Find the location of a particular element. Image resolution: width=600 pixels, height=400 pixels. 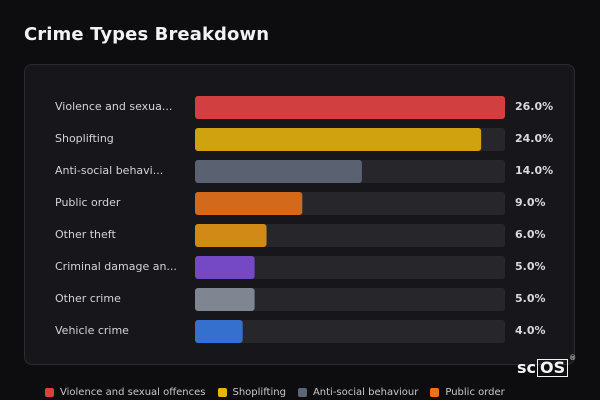

logo-boxed-text: OS is located at coordinates (553, 367).